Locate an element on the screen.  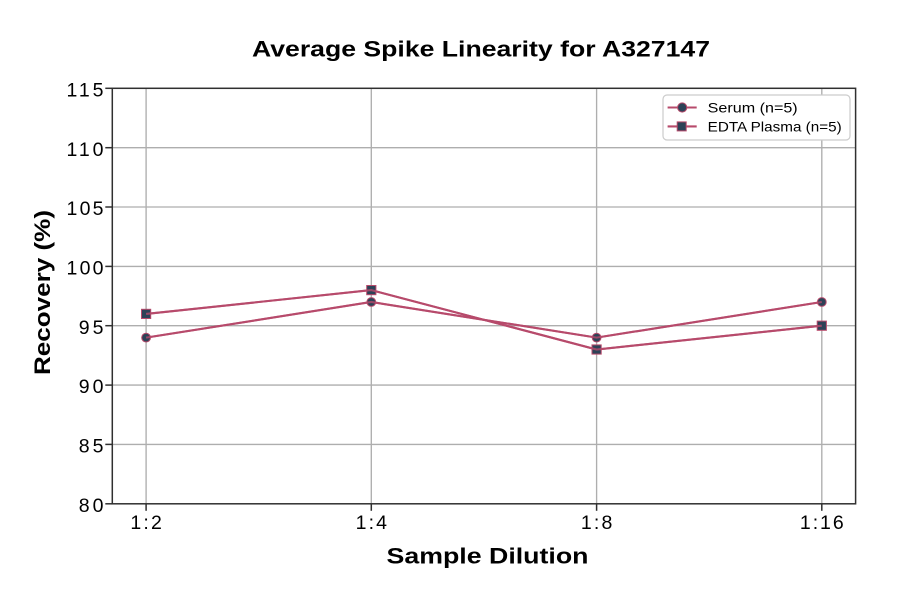
svg-text: 110 is located at coordinates (85, 150).